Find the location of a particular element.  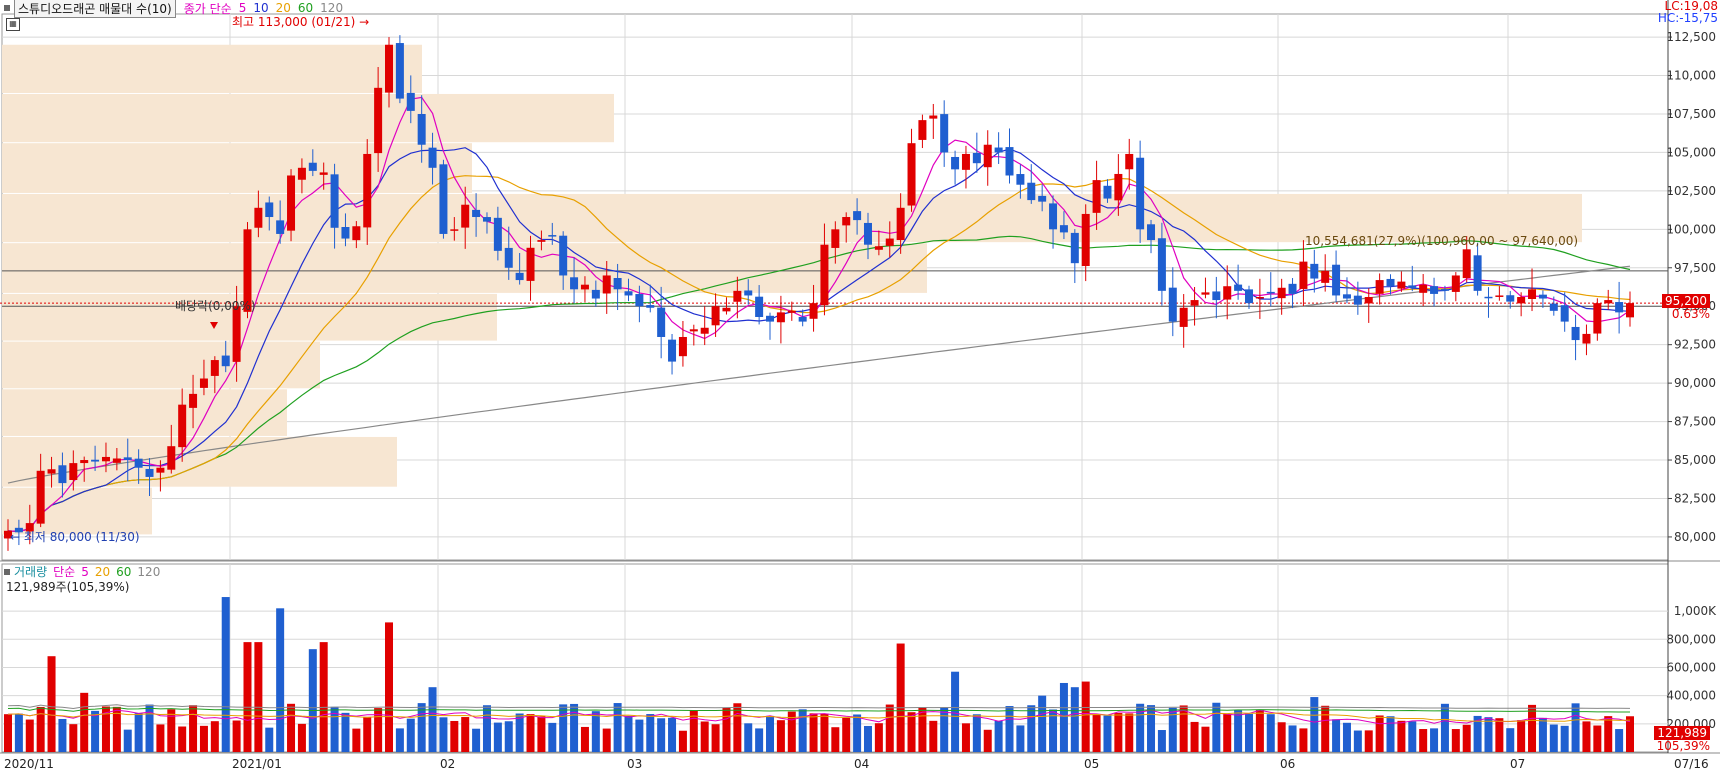

stock-name-box: 스튜디오드래곤 매물대 수(10) is located at coordinates (95, 9).